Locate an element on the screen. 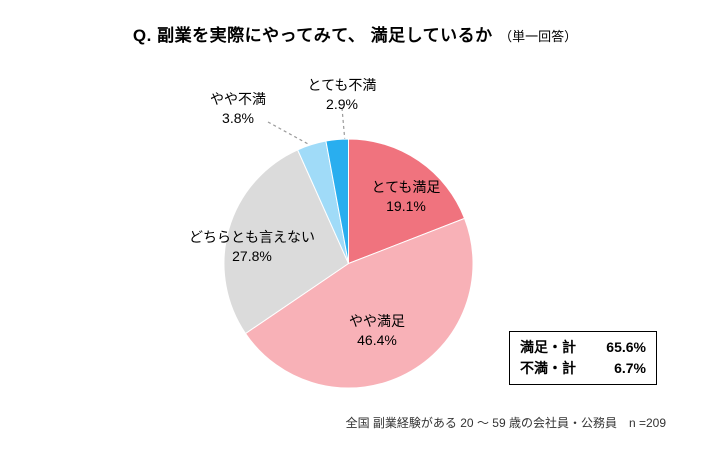  chart-title: Q. 副業を実際にやってみて、 満足しているか （単一回答） is located at coordinates (355, 33).